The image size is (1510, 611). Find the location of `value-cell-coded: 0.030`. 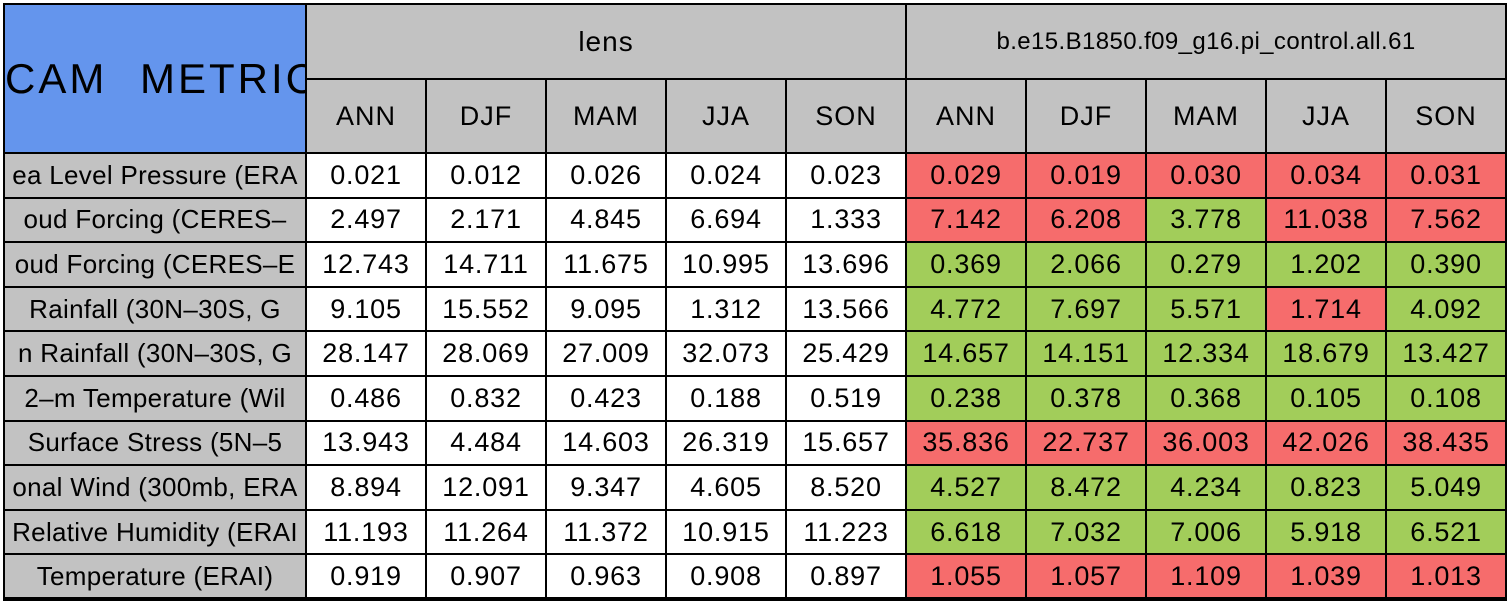

value-cell-coded: 0.030 is located at coordinates (1206, 175).